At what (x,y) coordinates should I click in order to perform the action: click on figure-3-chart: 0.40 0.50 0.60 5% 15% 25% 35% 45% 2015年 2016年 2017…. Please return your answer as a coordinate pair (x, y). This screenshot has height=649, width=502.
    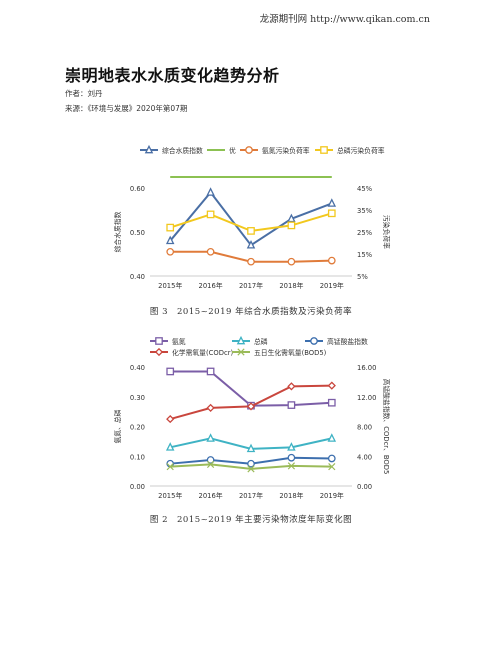
    Looking at the image, I should click on (252, 217).